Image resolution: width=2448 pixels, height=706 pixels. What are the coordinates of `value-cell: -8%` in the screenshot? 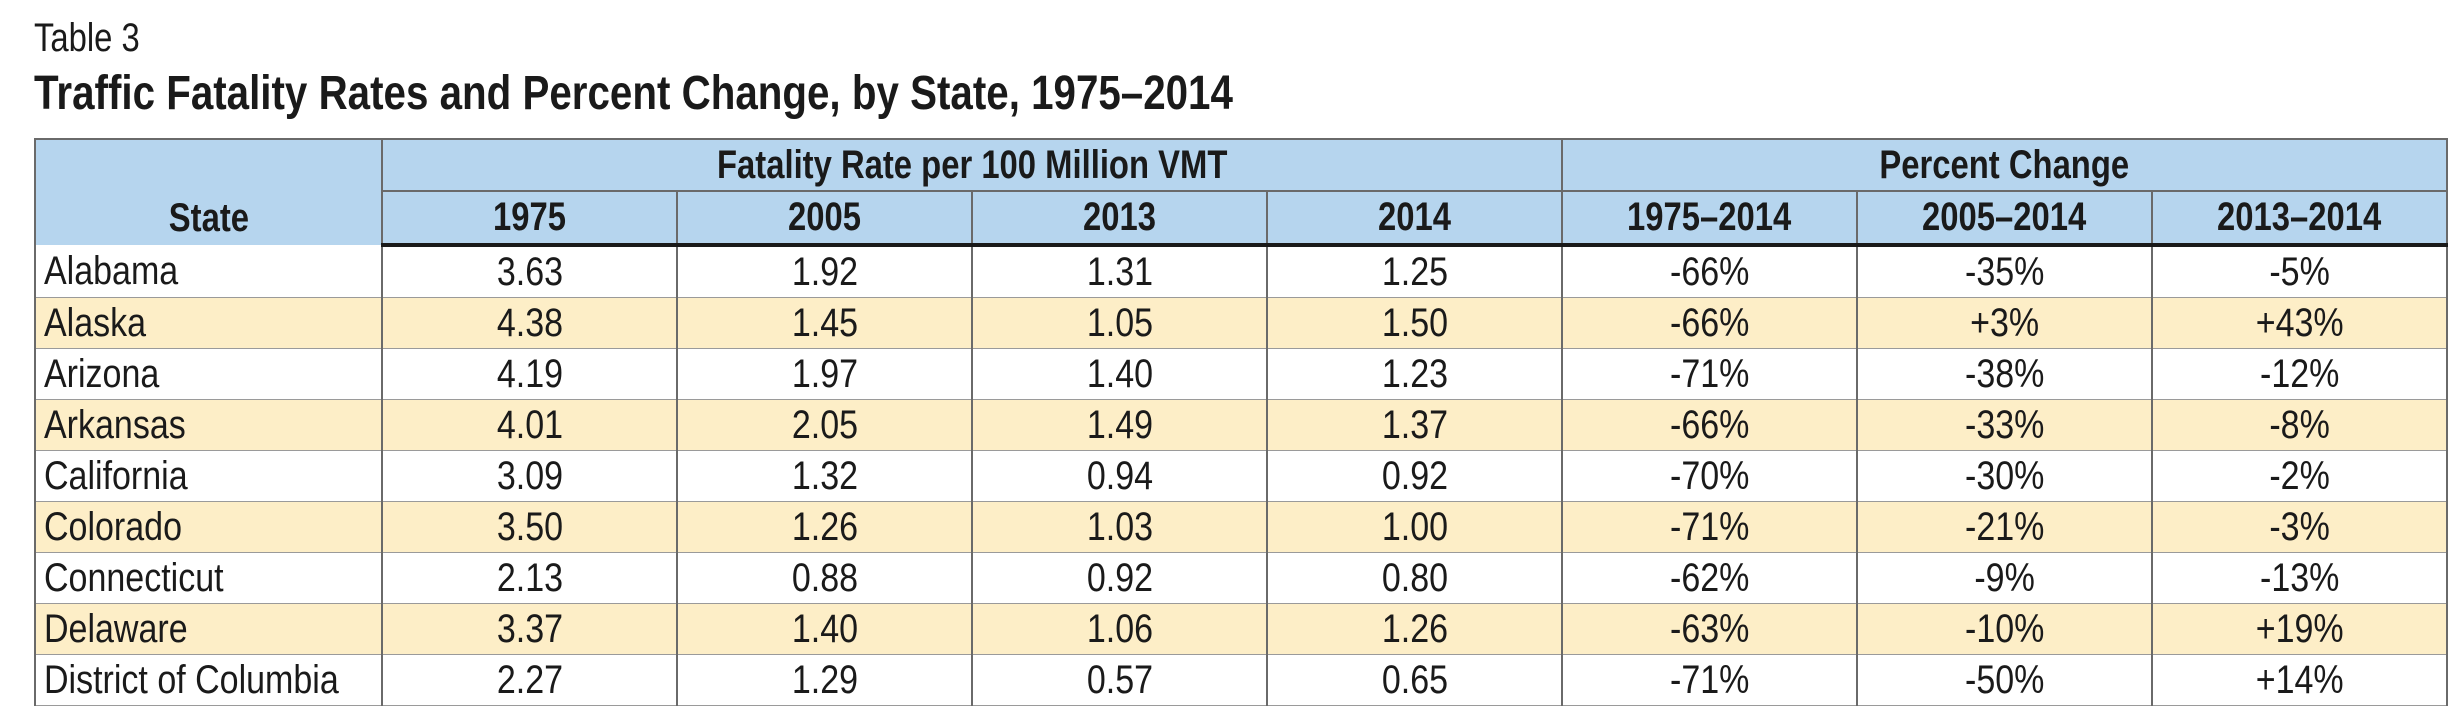 It's located at (2299, 425).